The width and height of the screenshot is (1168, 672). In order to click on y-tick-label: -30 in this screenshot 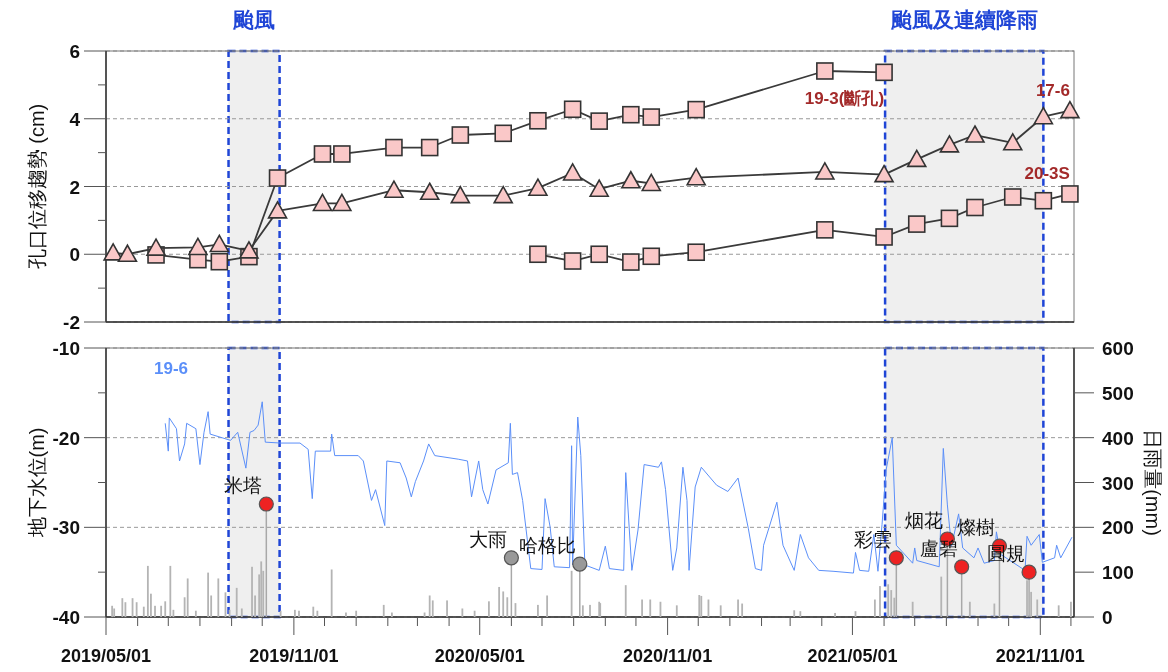, I will do `click(66, 528)`.